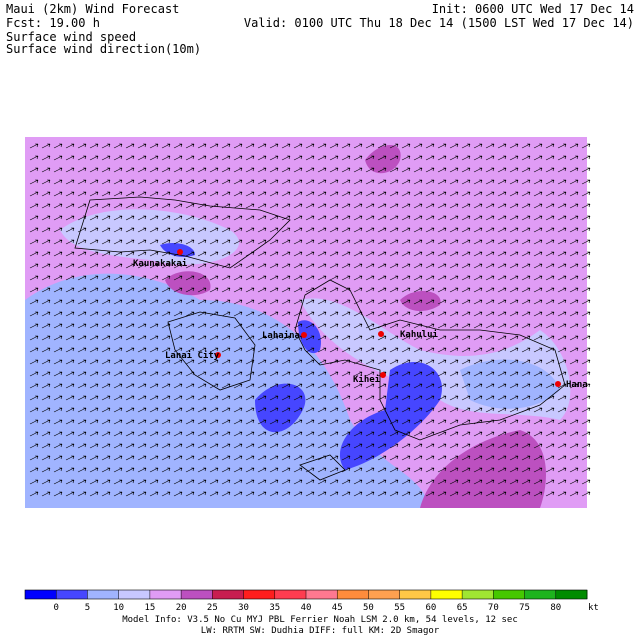 The height and width of the screenshot is (644, 640). What do you see at coordinates (533, 9) in the screenshot?
I see `init-time: Init: 0600 UTC Wed 17 Dec 14` at bounding box center [533, 9].